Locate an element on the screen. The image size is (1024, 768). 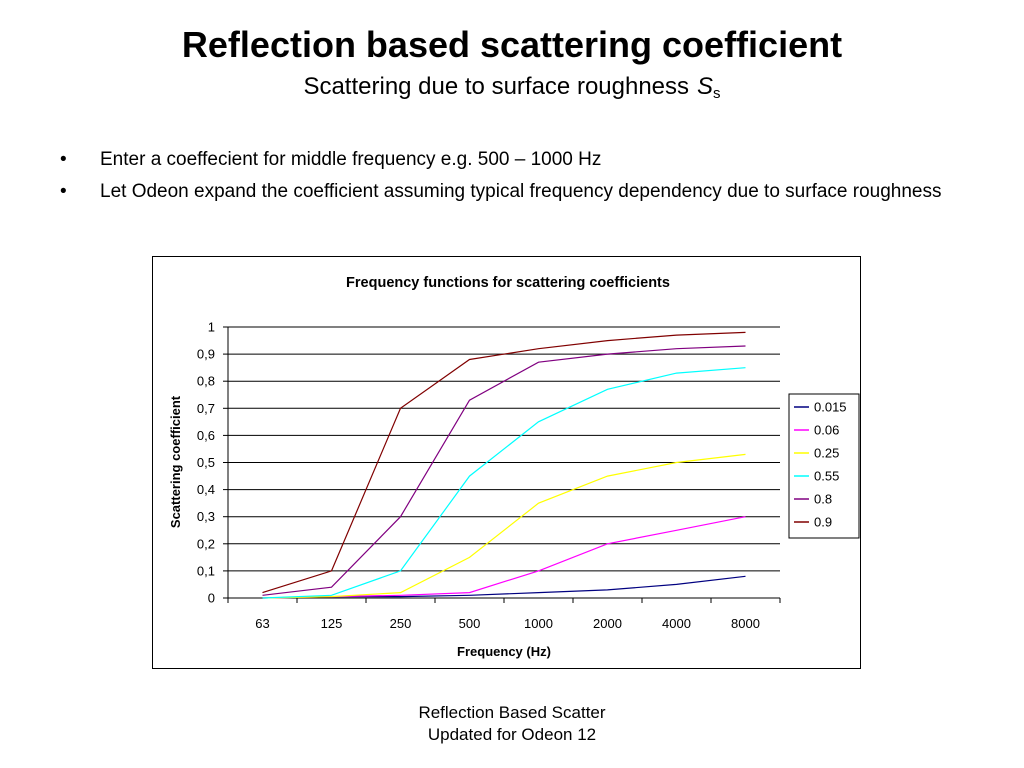
x-axis-label: Frequency (Hz) is located at coordinates (504, 651).